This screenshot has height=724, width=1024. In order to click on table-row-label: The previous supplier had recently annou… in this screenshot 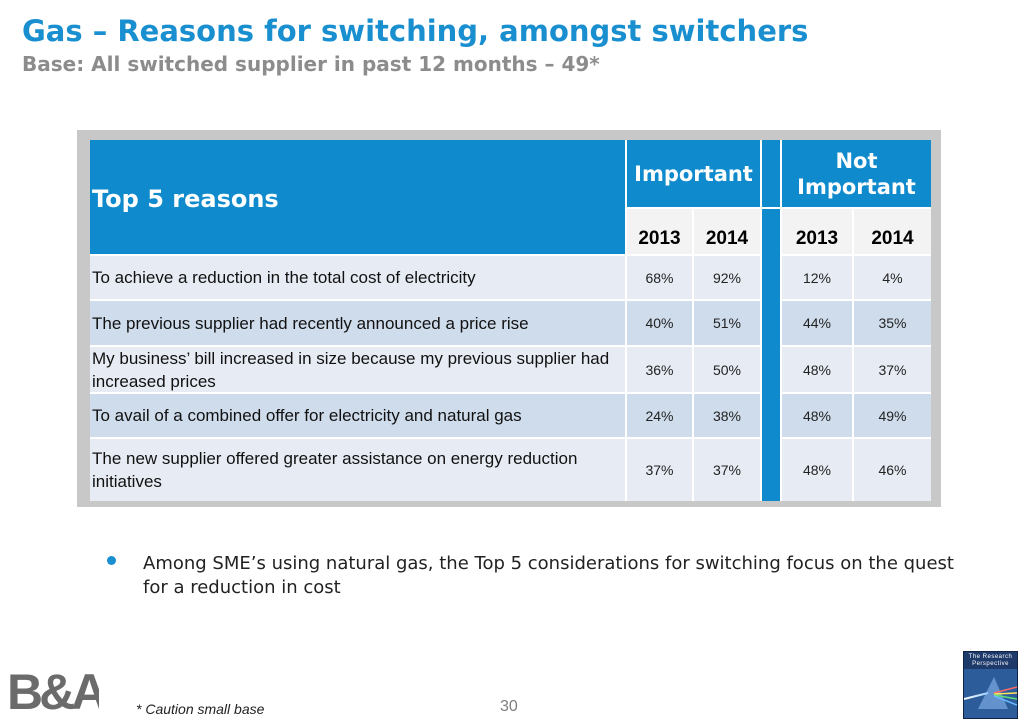, I will do `click(357, 323)`.